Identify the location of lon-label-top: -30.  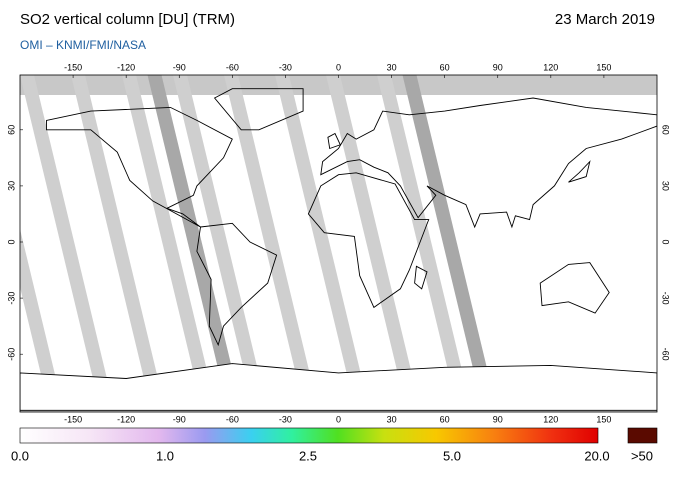
(285, 67).